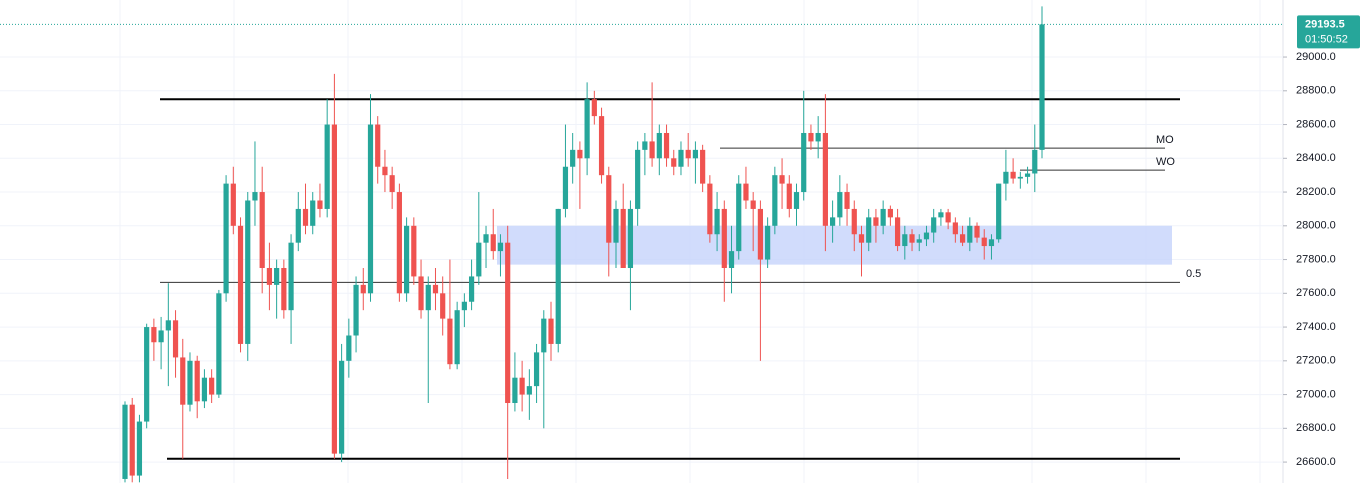 The width and height of the screenshot is (1365, 483). What do you see at coordinates (1316, 361) in the screenshot?
I see `y-tick-label: 27200.0` at bounding box center [1316, 361].